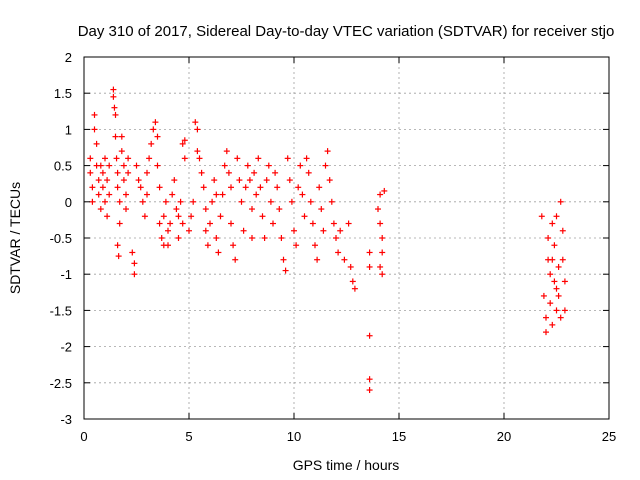 The image size is (640, 480). What do you see at coordinates (66, 419) in the screenshot?
I see `y-tick-label: -3` at bounding box center [66, 419].